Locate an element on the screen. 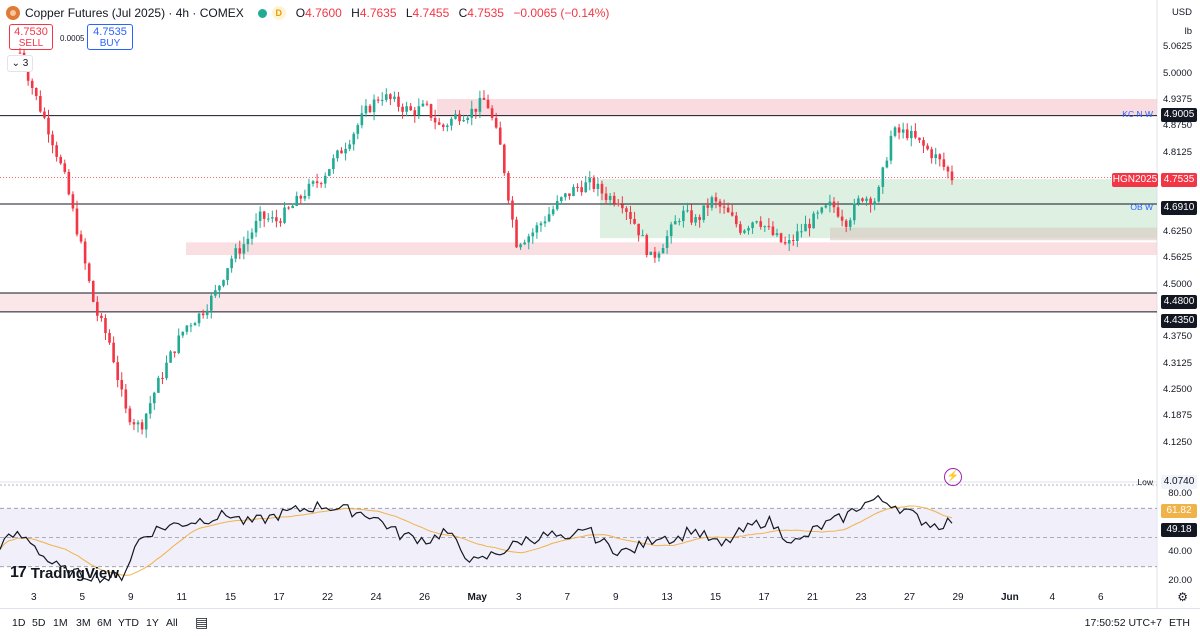 The height and width of the screenshot is (636, 1200). symbol-title: Copper Futures (Jul 2025) · 4h · COMEX is located at coordinates (134, 13).